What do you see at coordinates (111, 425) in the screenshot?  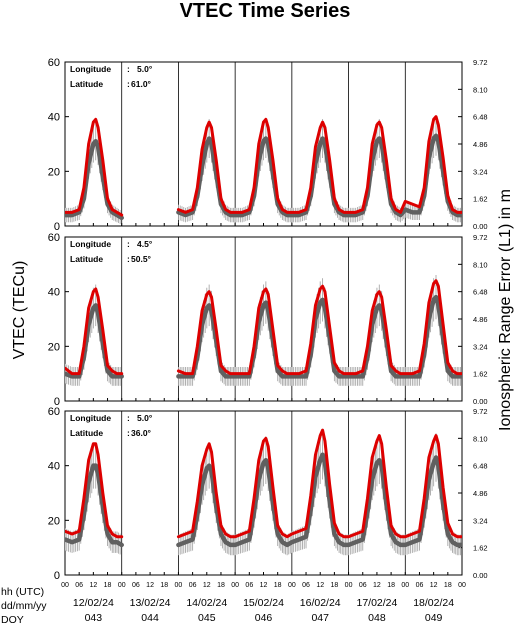 I see `station-info: Longitude:5.0° Latitude:36.0°` at bounding box center [111, 425].